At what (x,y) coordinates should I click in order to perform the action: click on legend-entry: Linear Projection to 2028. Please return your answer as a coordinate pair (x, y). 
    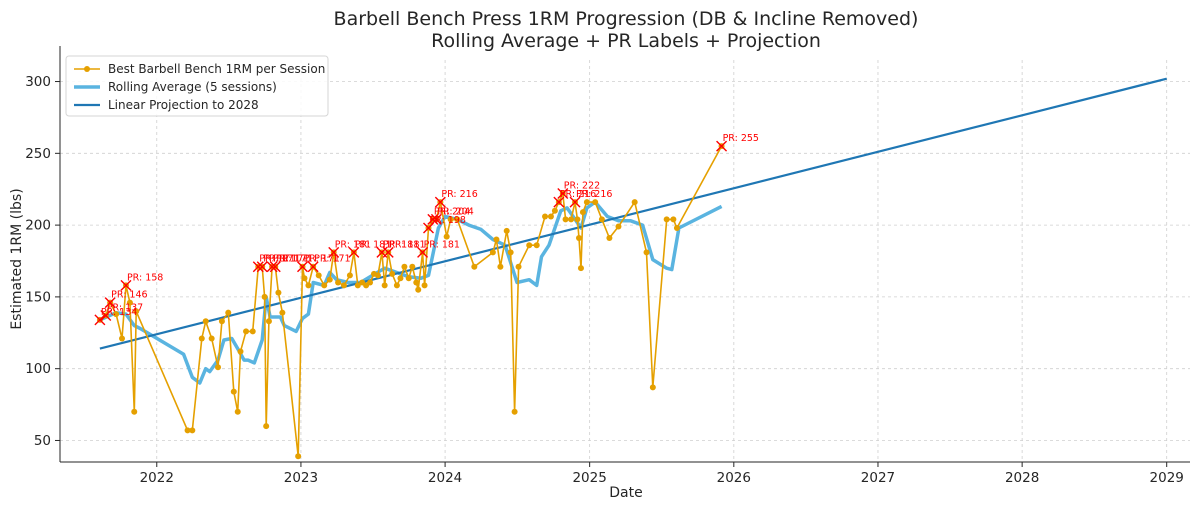
    Looking at the image, I should click on (183, 105).